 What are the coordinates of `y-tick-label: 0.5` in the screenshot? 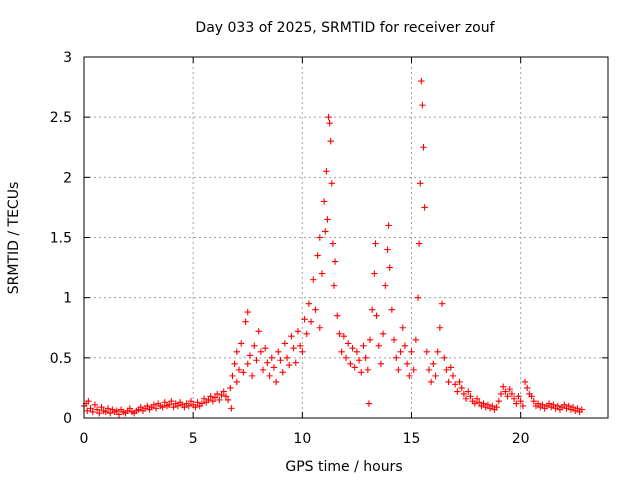 It's located at (61, 359).